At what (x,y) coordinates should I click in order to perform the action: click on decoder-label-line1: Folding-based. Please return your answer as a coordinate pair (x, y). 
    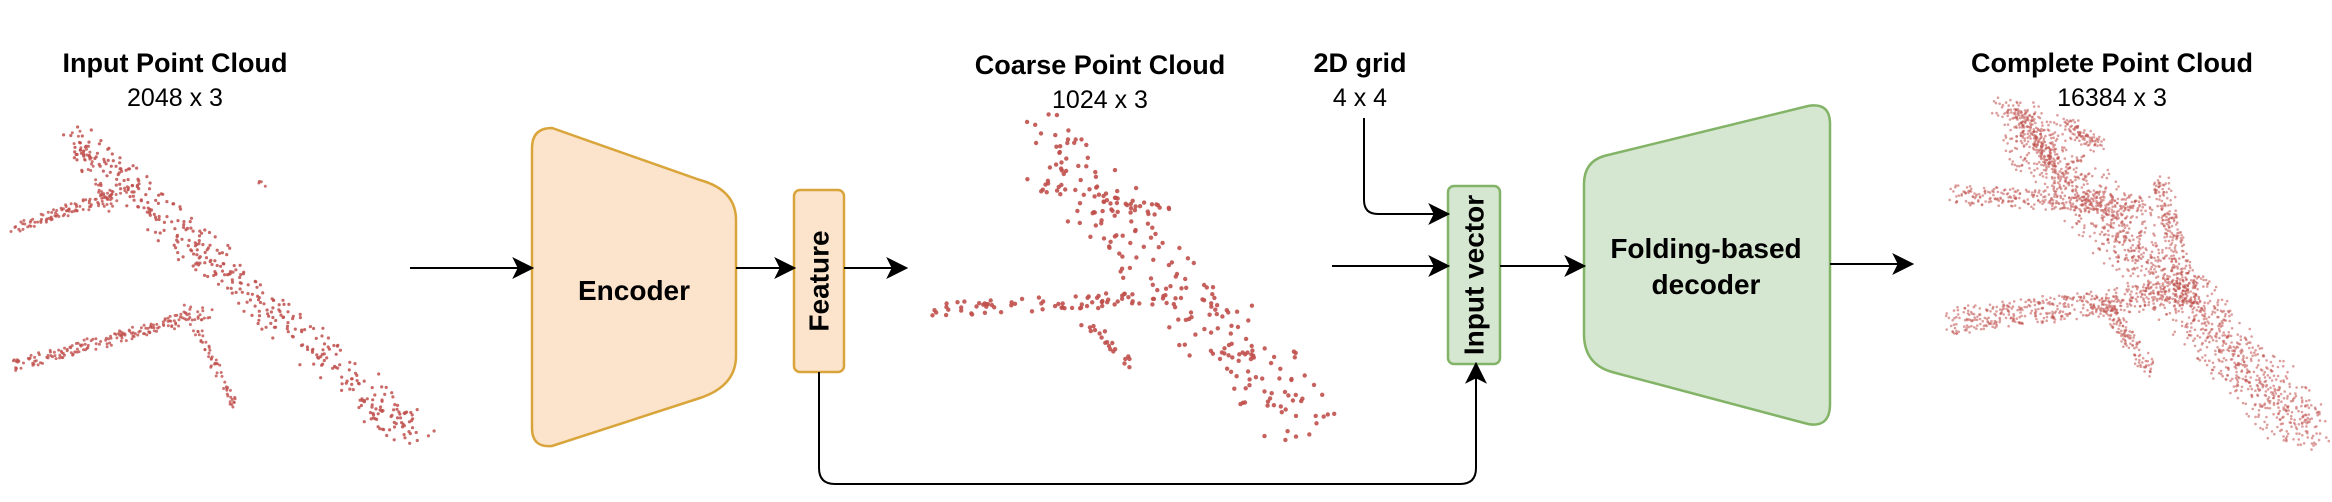
    Looking at the image, I should click on (1705, 248).